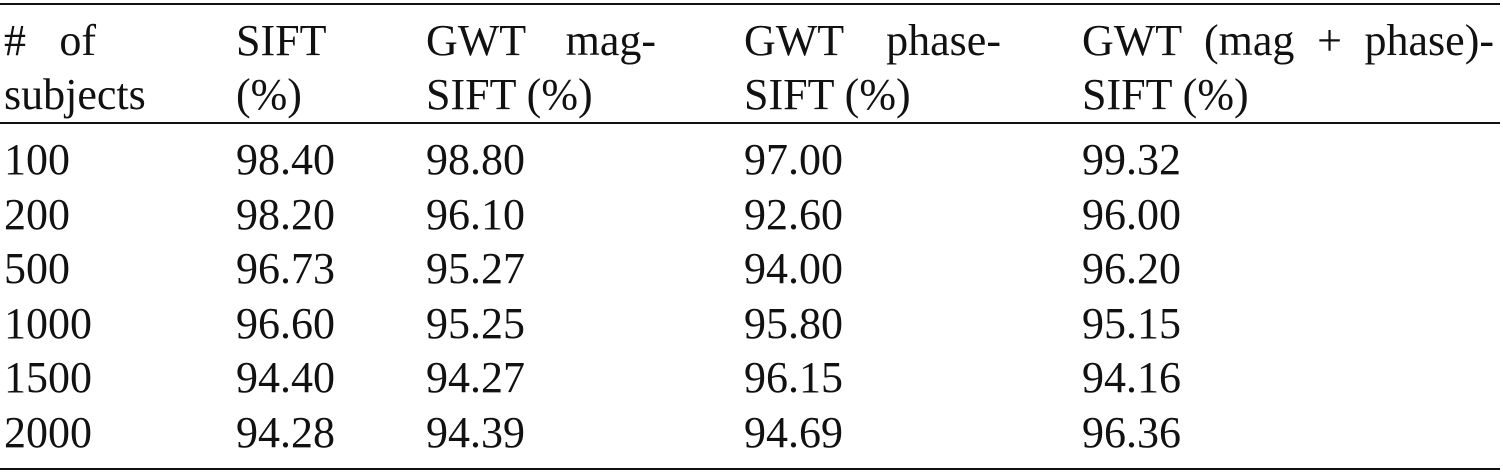 The height and width of the screenshot is (474, 1503). What do you see at coordinates (285, 268) in the screenshot?
I see `table-cell: 96.73` at bounding box center [285, 268].